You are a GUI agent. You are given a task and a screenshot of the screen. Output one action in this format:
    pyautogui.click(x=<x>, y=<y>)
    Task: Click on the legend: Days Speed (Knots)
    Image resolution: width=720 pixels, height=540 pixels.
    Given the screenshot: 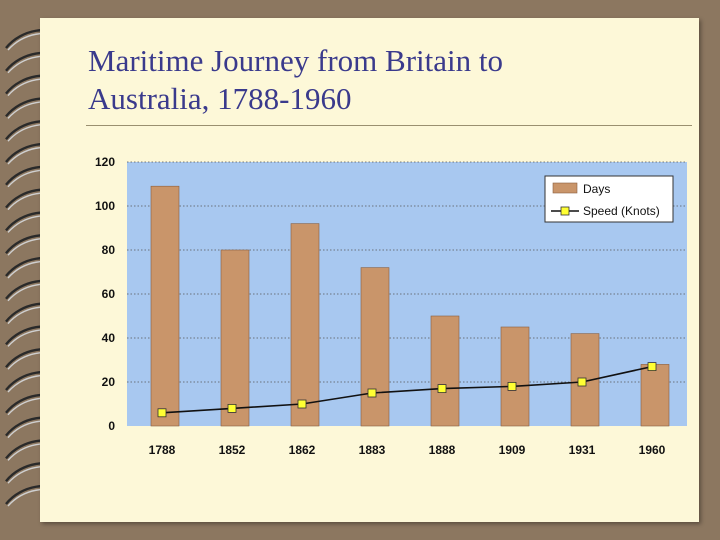 What is the action you would take?
    pyautogui.click(x=609, y=199)
    